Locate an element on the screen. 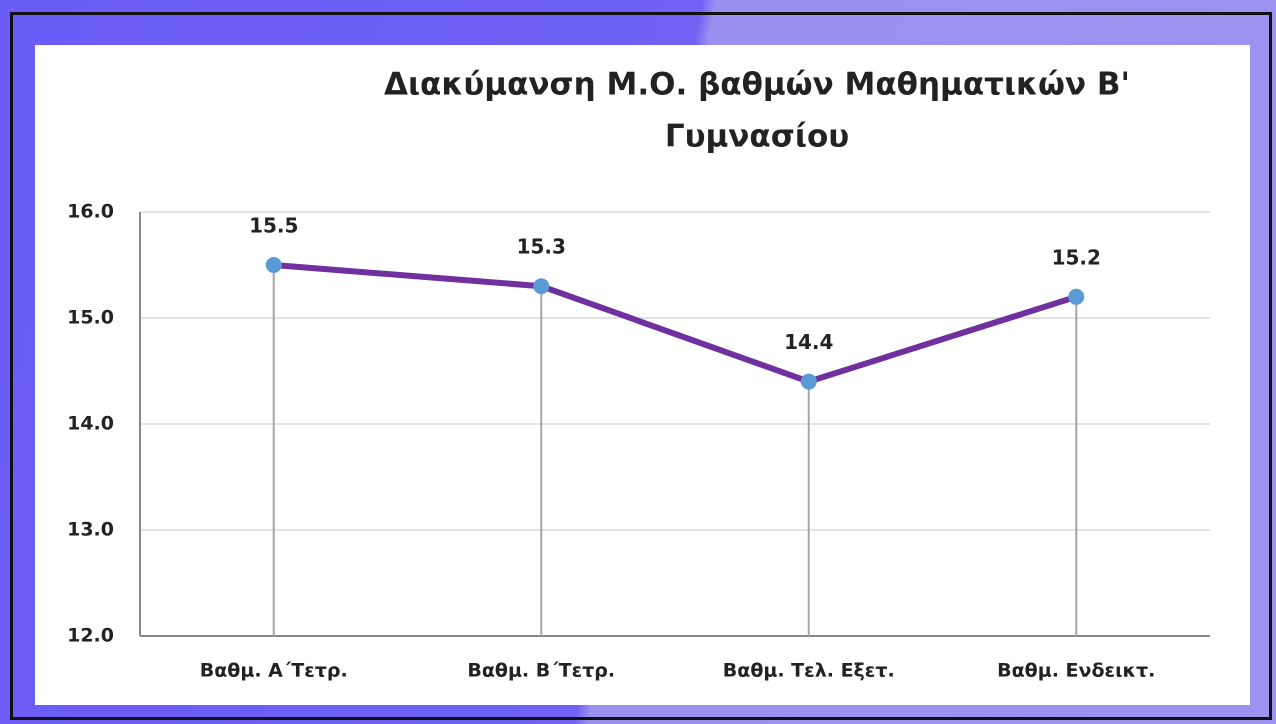 The height and width of the screenshot is (724, 1276). y-tick-label: 15.0 is located at coordinates (90, 318).